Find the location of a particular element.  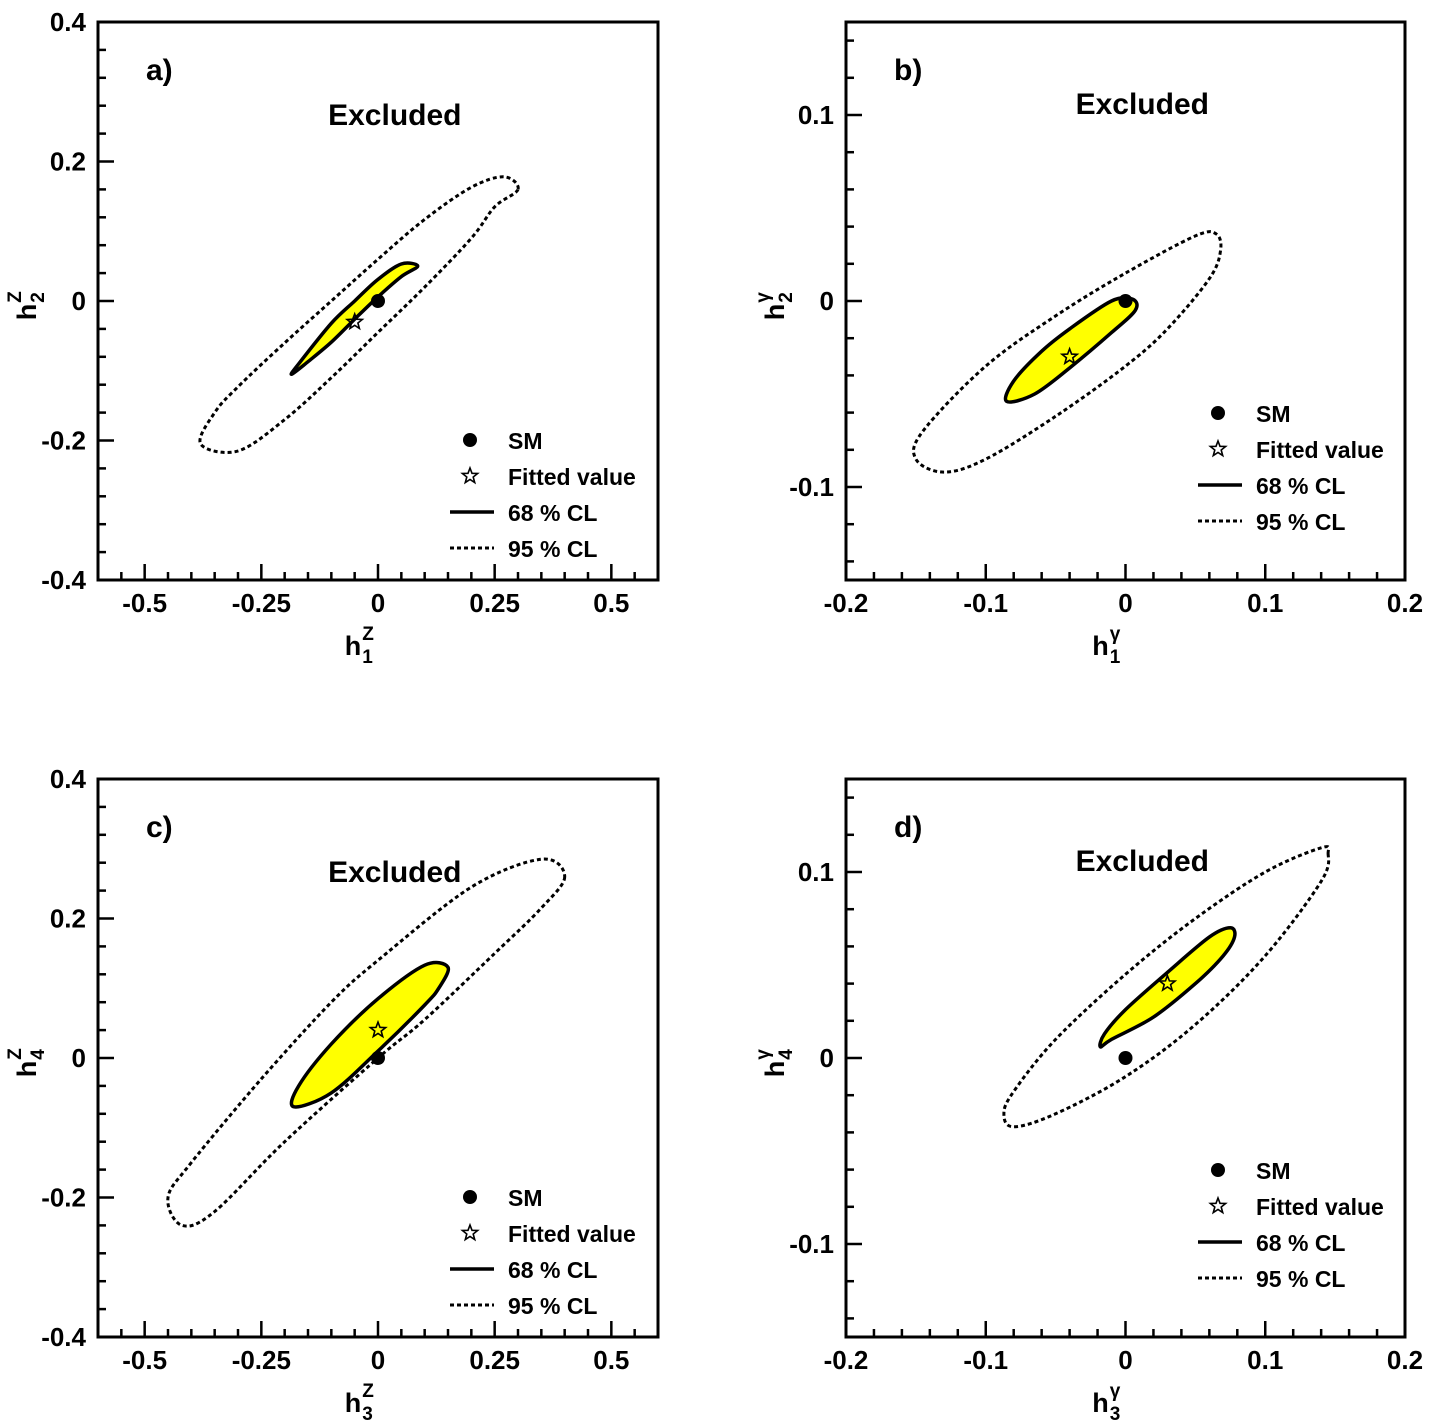

x-tick-label: 0.5 is located at coordinates (611, 603).